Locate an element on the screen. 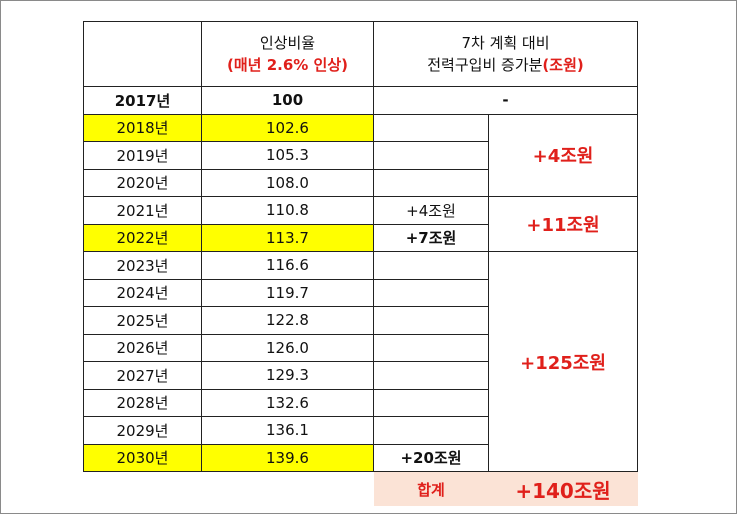  year: 2017년 is located at coordinates (142, 100).